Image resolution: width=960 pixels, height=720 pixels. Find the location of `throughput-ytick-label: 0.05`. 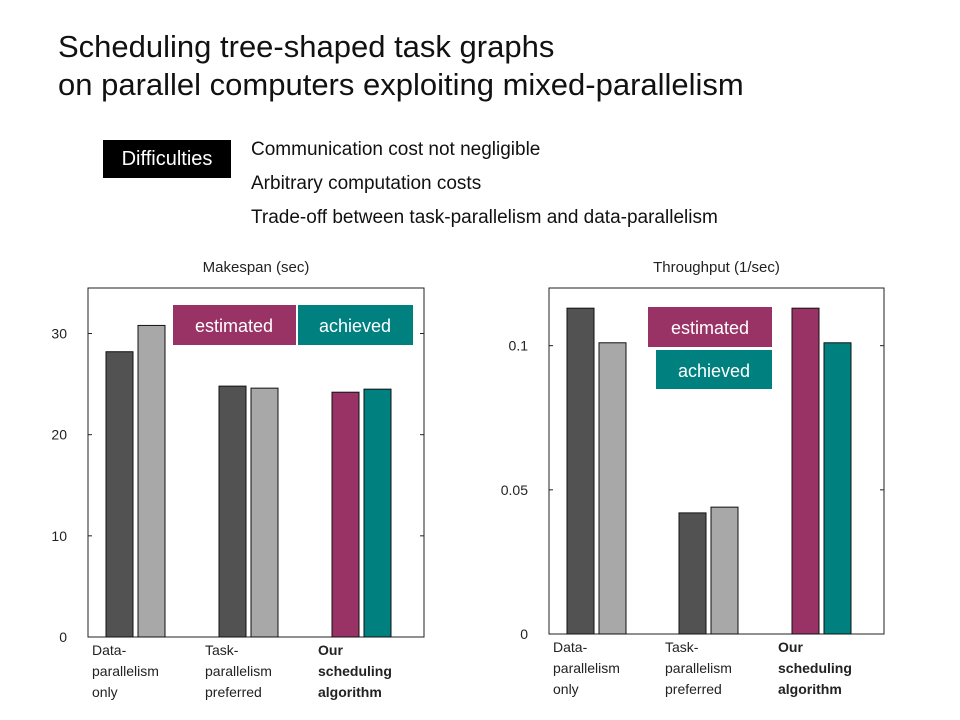

throughput-ytick-label: 0.05 is located at coordinates (514, 490).